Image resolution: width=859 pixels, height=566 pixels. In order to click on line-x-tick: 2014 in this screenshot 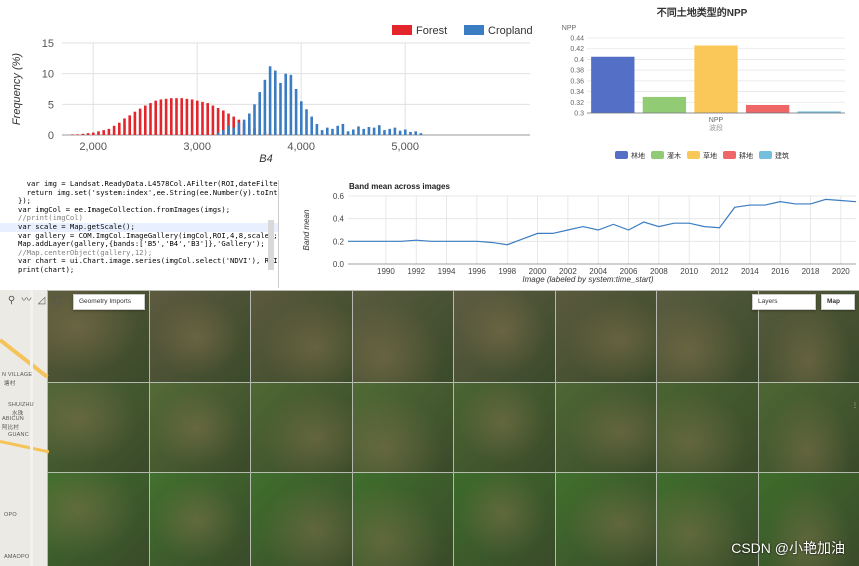, I will do `click(750, 271)`.